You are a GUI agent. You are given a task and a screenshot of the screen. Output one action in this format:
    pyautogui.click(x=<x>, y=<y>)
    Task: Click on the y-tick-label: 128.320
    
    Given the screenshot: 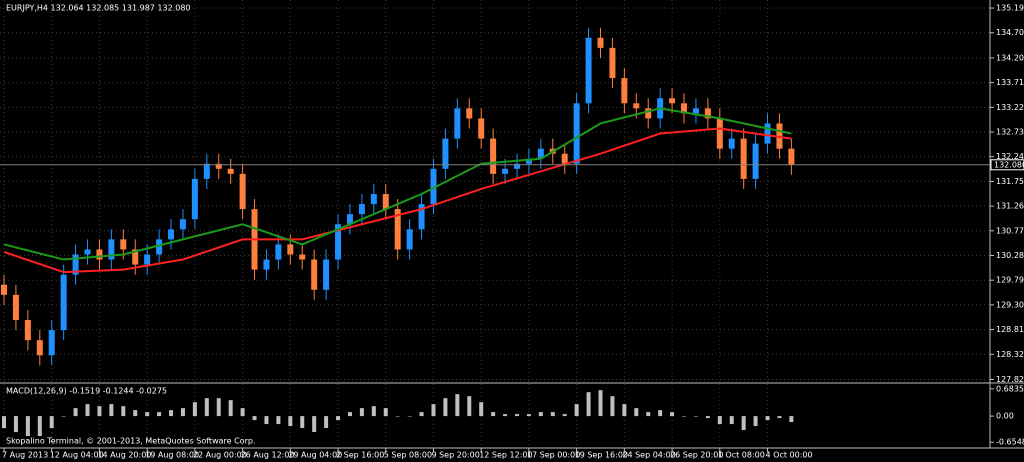 What is the action you would take?
    pyautogui.click(x=1010, y=354)
    